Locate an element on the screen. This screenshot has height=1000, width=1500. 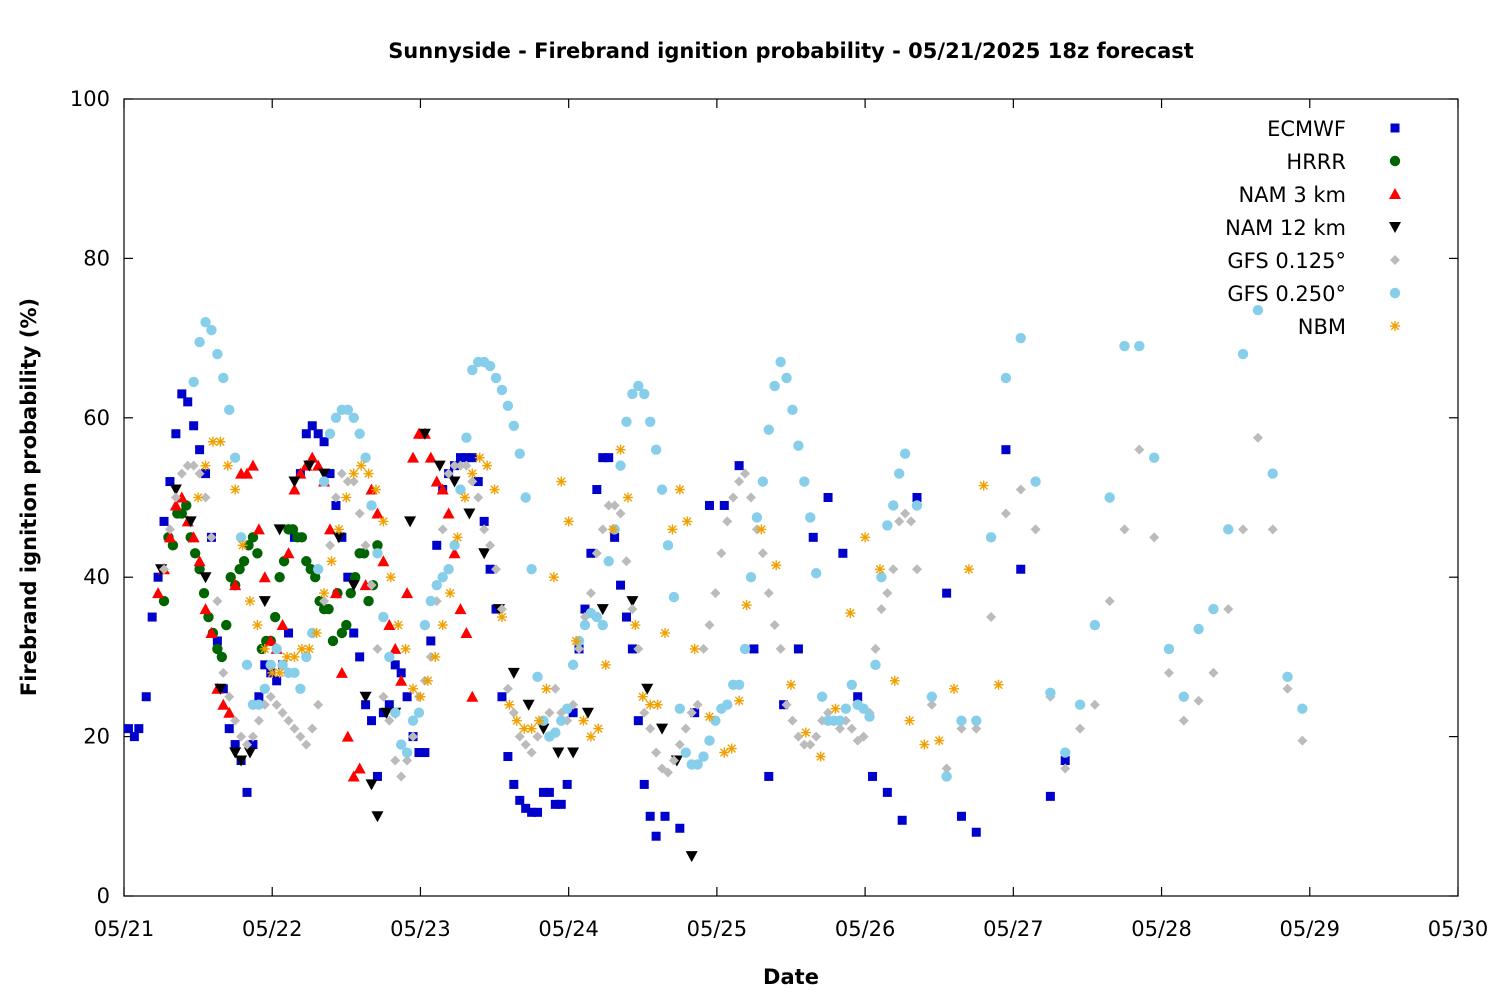
x-tick-label: 05/23 is located at coordinates (420, 929).